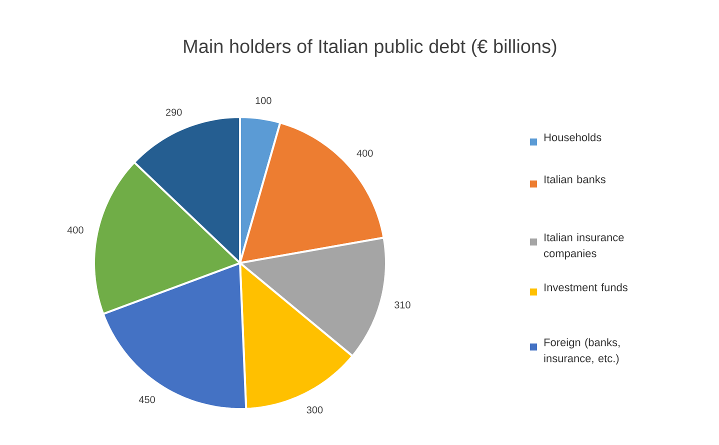 The height and width of the screenshot is (445, 719). Describe the element at coordinates (586, 287) in the screenshot. I see `legend-label: Investment funds` at that location.